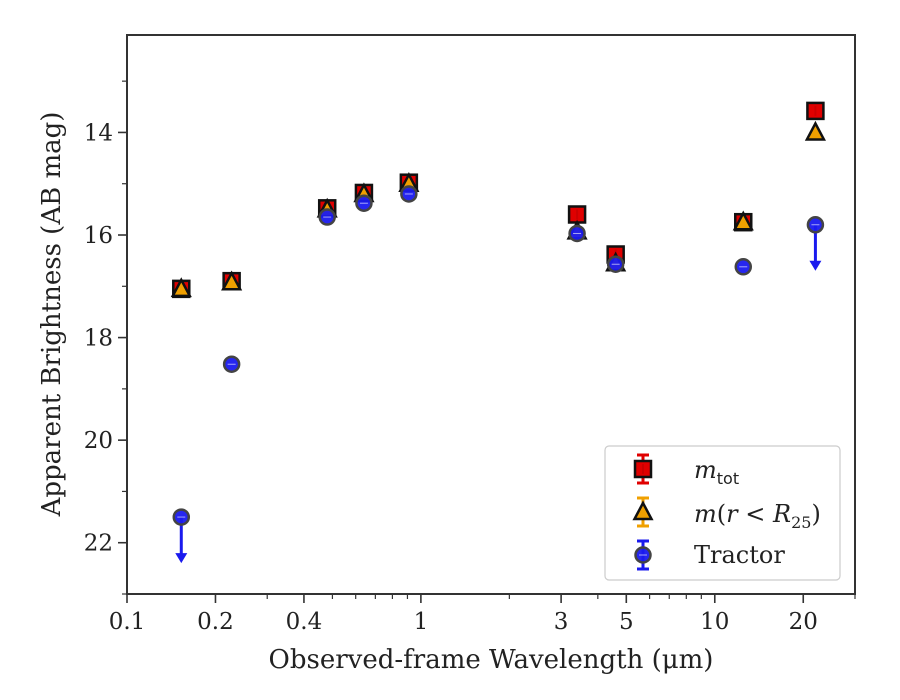 The height and width of the screenshot is (700, 900). What do you see at coordinates (98, 236) in the screenshot?
I see `y-tick-label: 16` at bounding box center [98, 236].